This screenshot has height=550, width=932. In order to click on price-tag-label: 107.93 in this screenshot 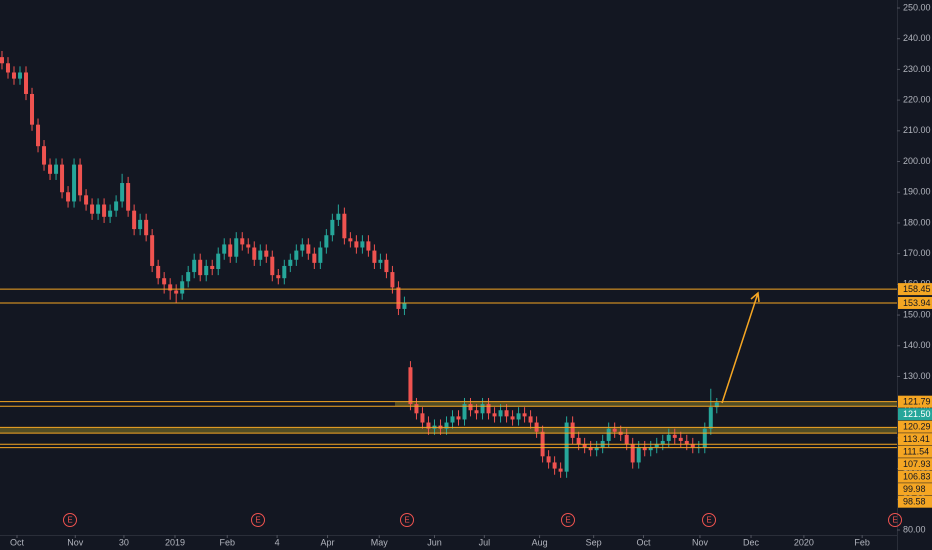, I will do `click(917, 464)`.